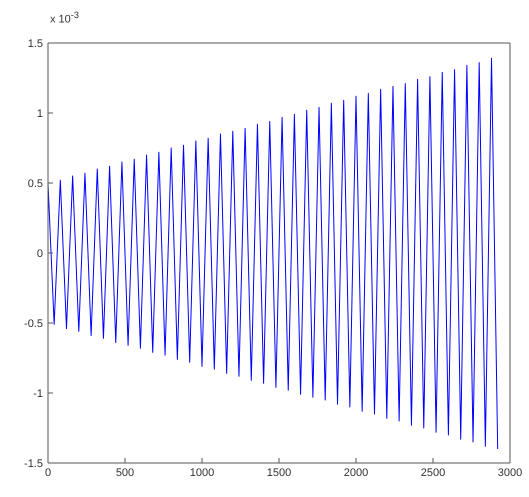 The height and width of the screenshot is (497, 529). Describe the element at coordinates (38, 394) in the screenshot. I see `y-tick-label: -1` at that location.